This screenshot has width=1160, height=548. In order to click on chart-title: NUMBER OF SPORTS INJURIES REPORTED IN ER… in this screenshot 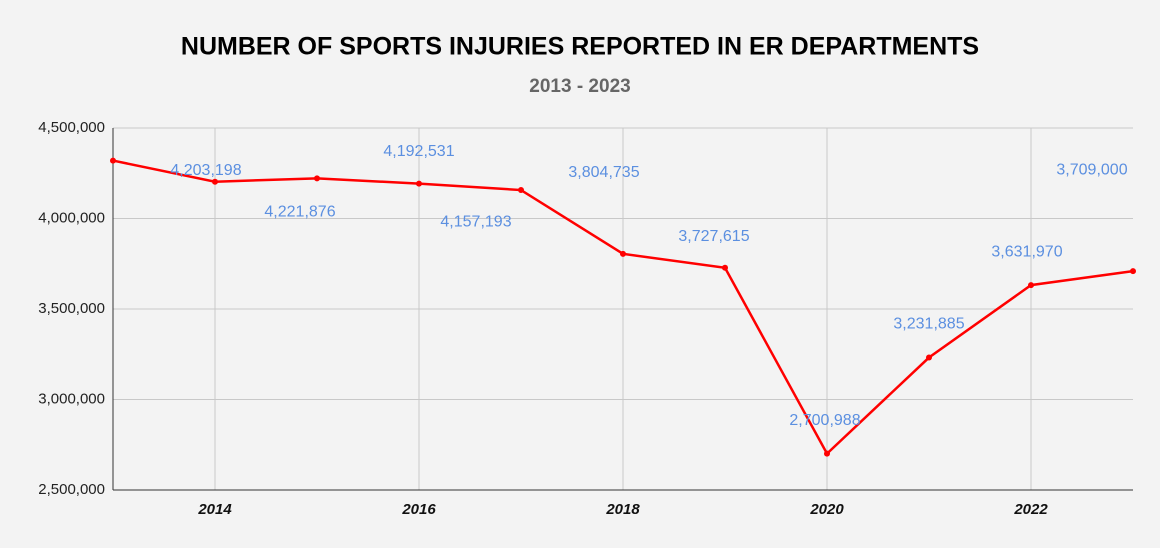, I will do `click(580, 47)`.